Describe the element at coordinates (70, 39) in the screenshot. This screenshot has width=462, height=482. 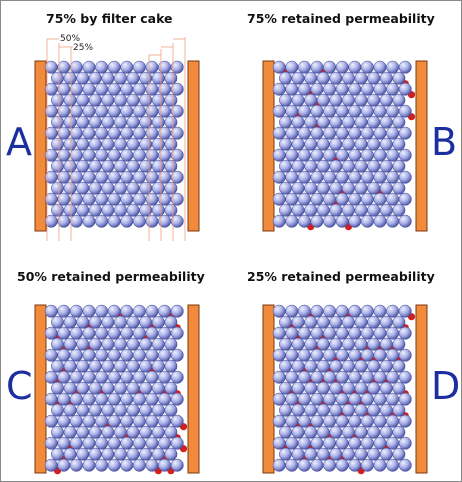
I see `label-50-percent: 50%` at that location.